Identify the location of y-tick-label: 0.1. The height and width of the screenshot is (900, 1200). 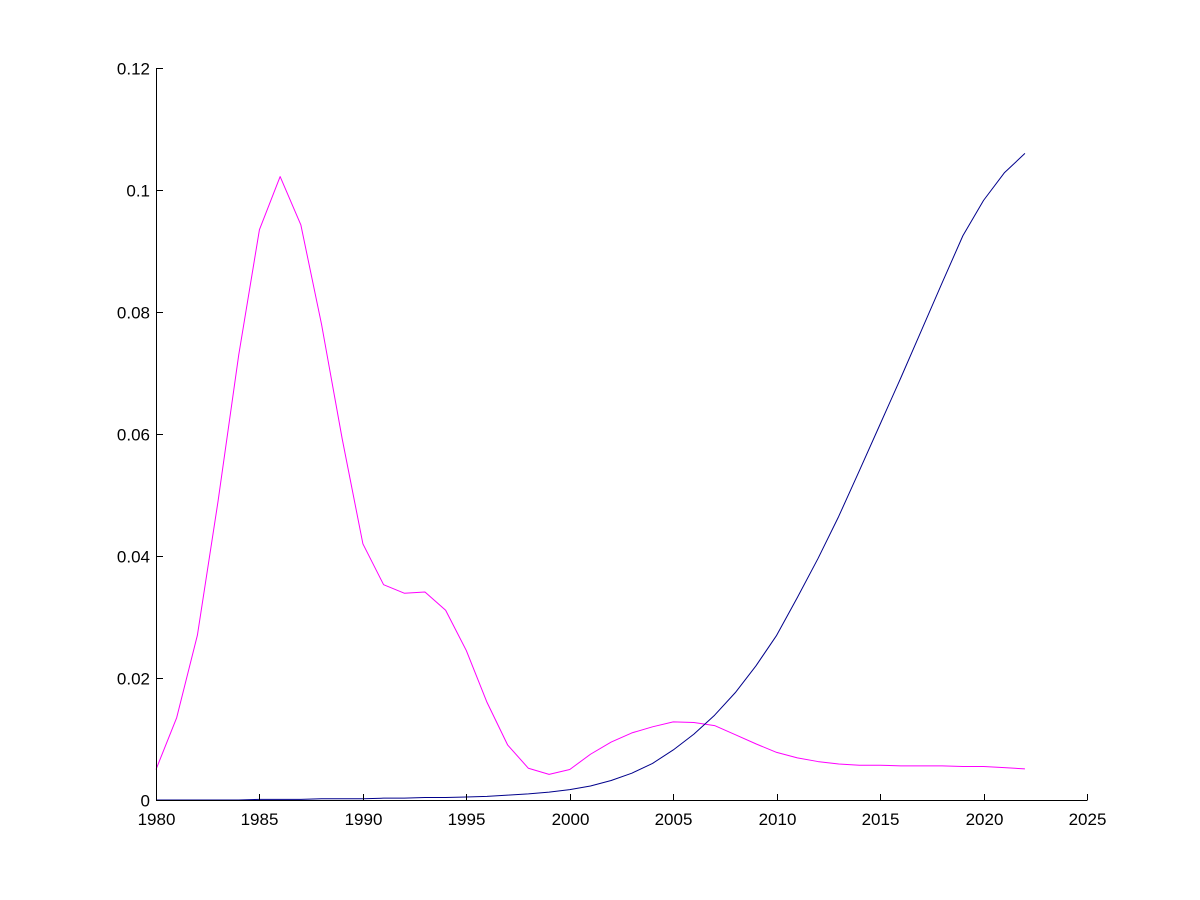
(138, 191).